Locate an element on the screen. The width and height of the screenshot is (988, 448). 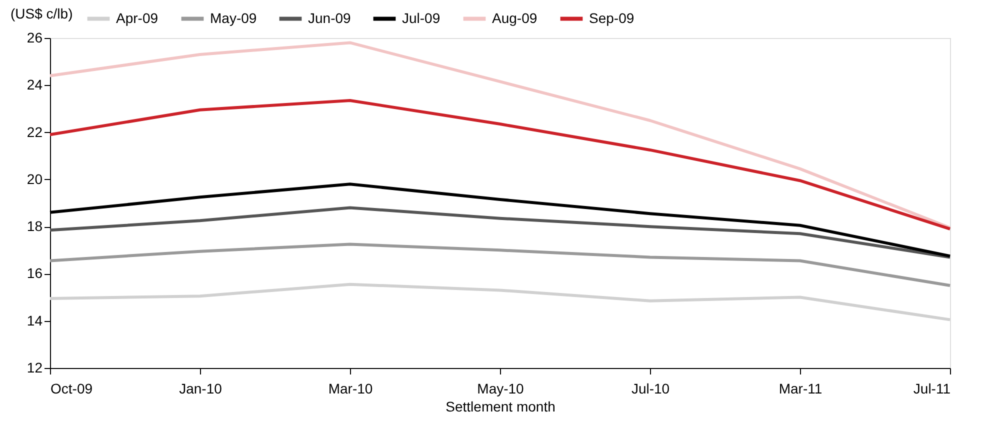
y-tick-label: 20 is located at coordinates (34, 178).